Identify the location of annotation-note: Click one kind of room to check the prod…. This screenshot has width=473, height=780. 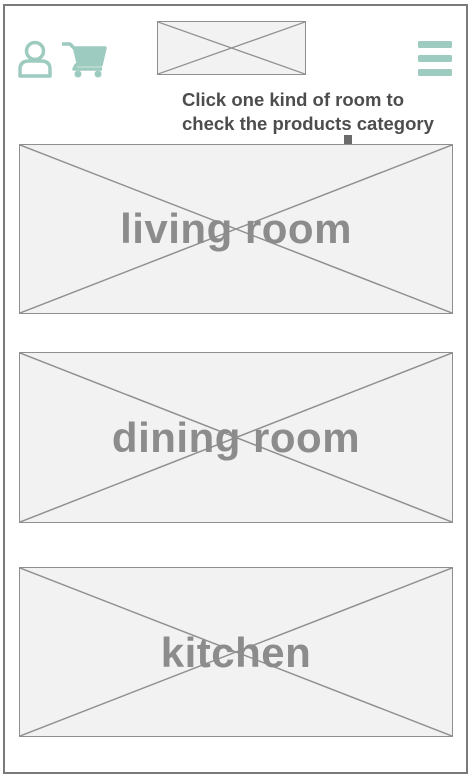
(308, 112).